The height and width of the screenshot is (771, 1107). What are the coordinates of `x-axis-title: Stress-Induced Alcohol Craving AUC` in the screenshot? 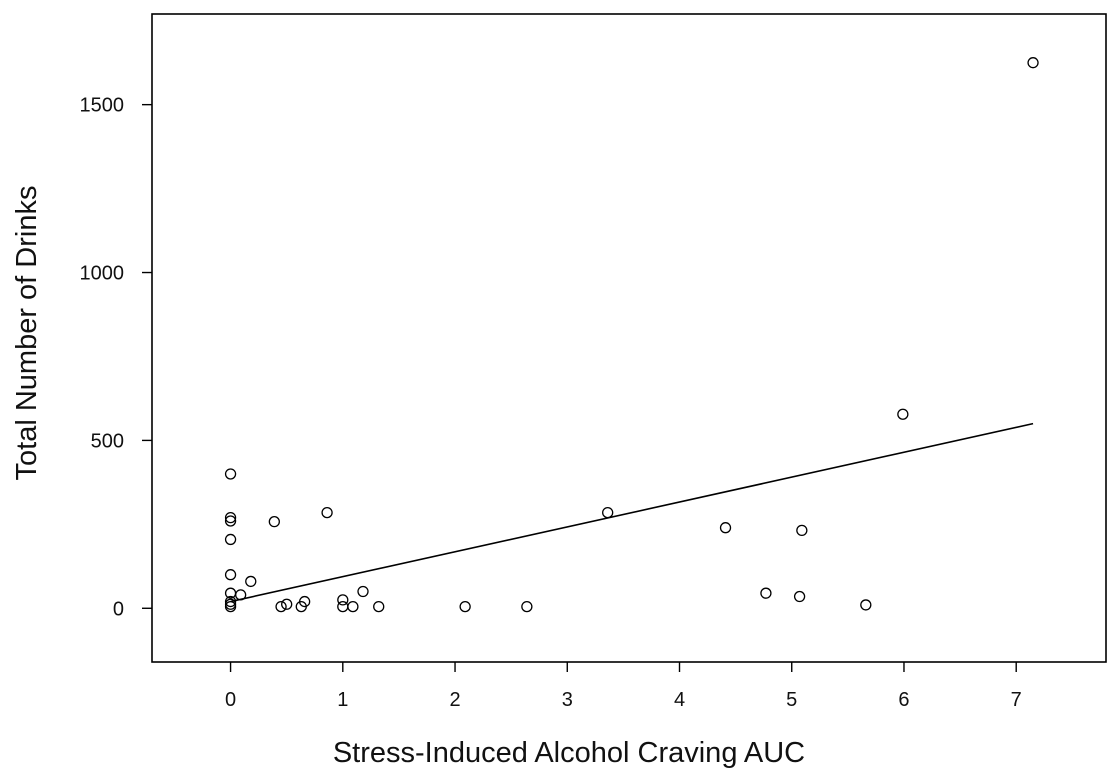 It's located at (569, 753).